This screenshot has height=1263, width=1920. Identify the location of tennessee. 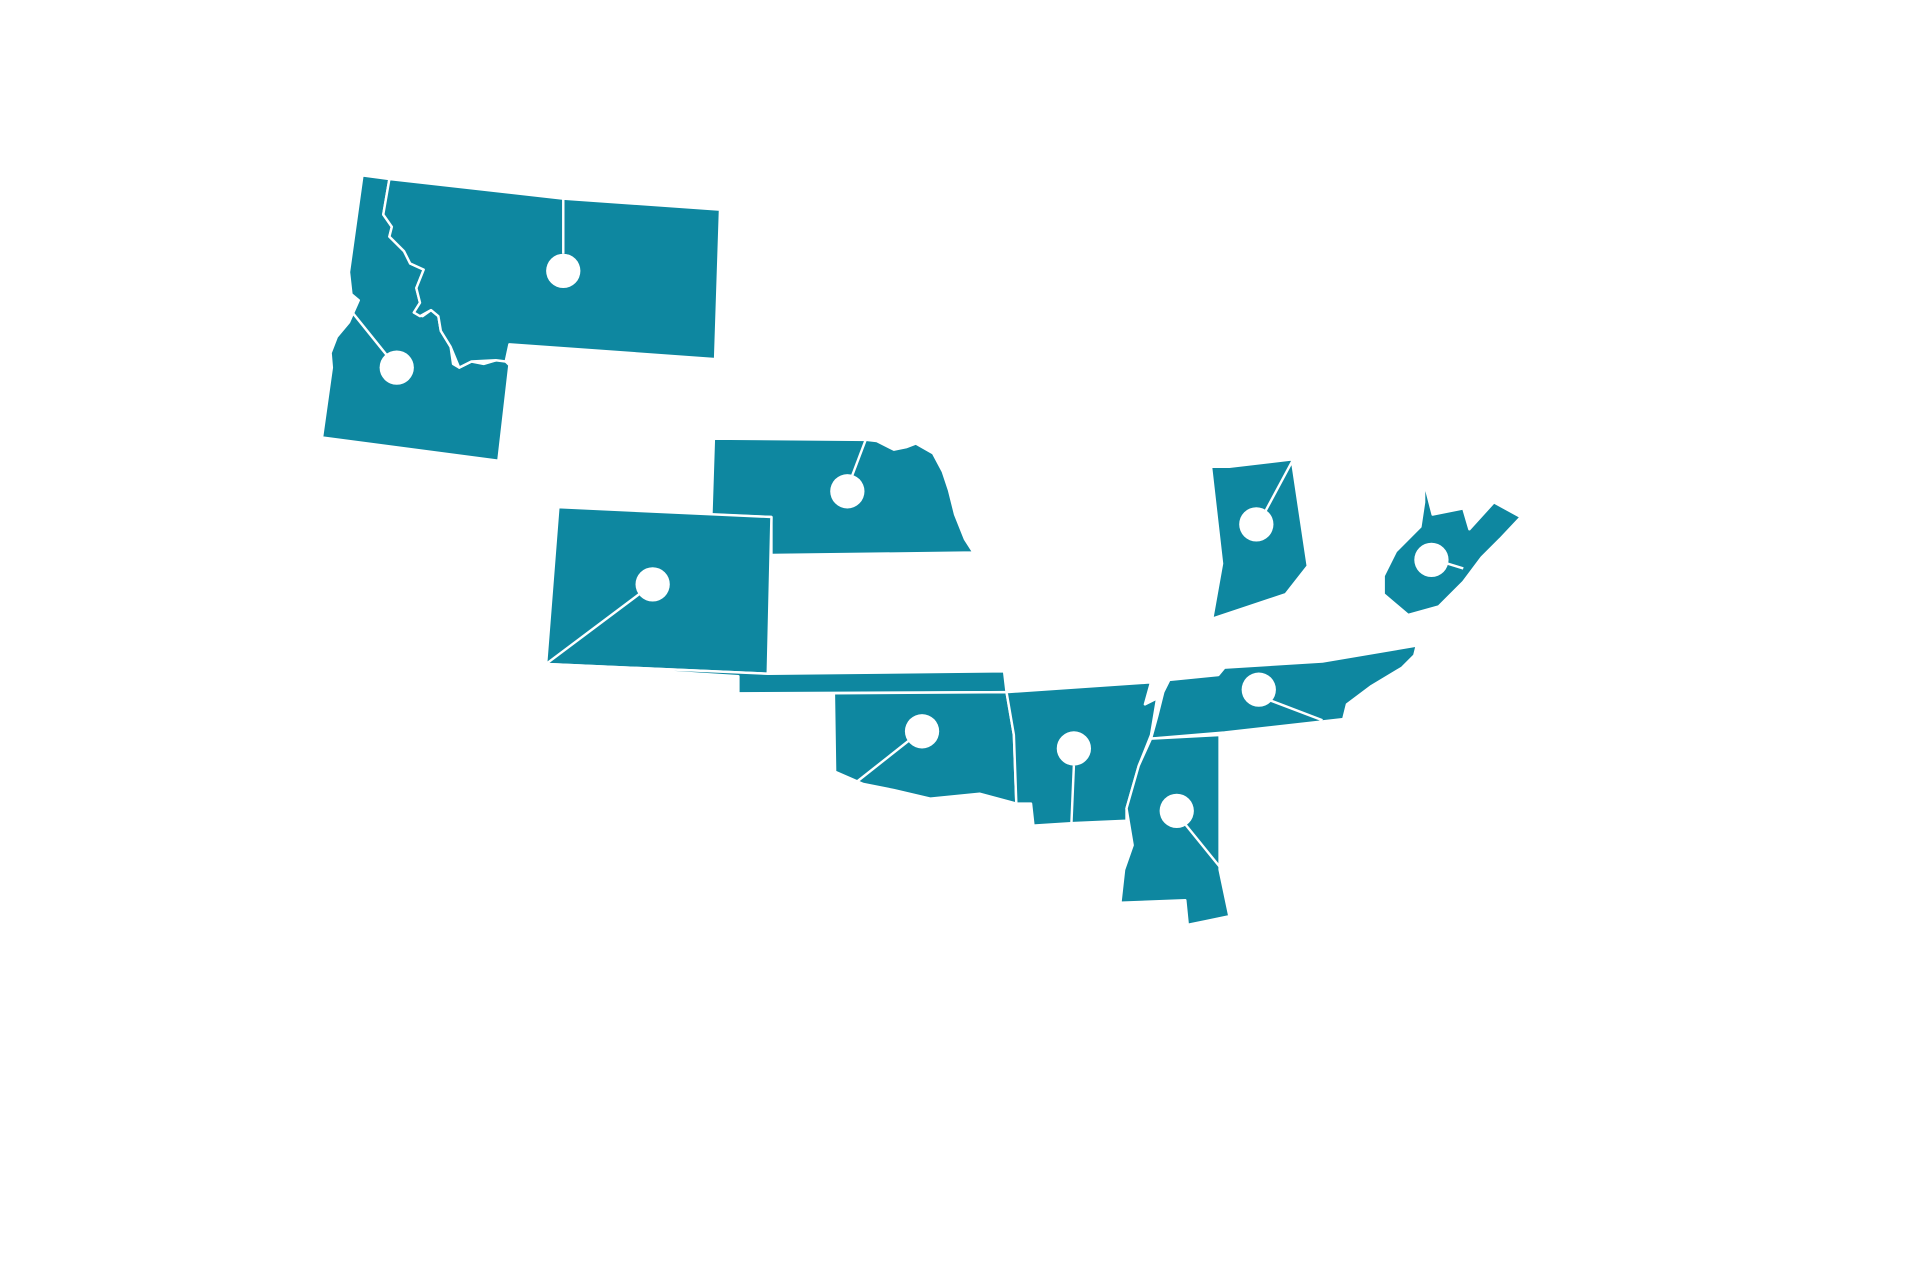
(1283, 692).